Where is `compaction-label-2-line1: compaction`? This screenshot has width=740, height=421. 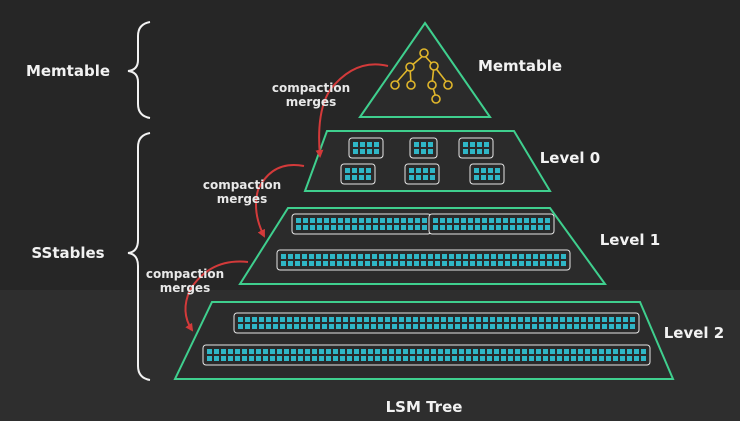
compaction-label-2-line1: compaction is located at coordinates (242, 185).